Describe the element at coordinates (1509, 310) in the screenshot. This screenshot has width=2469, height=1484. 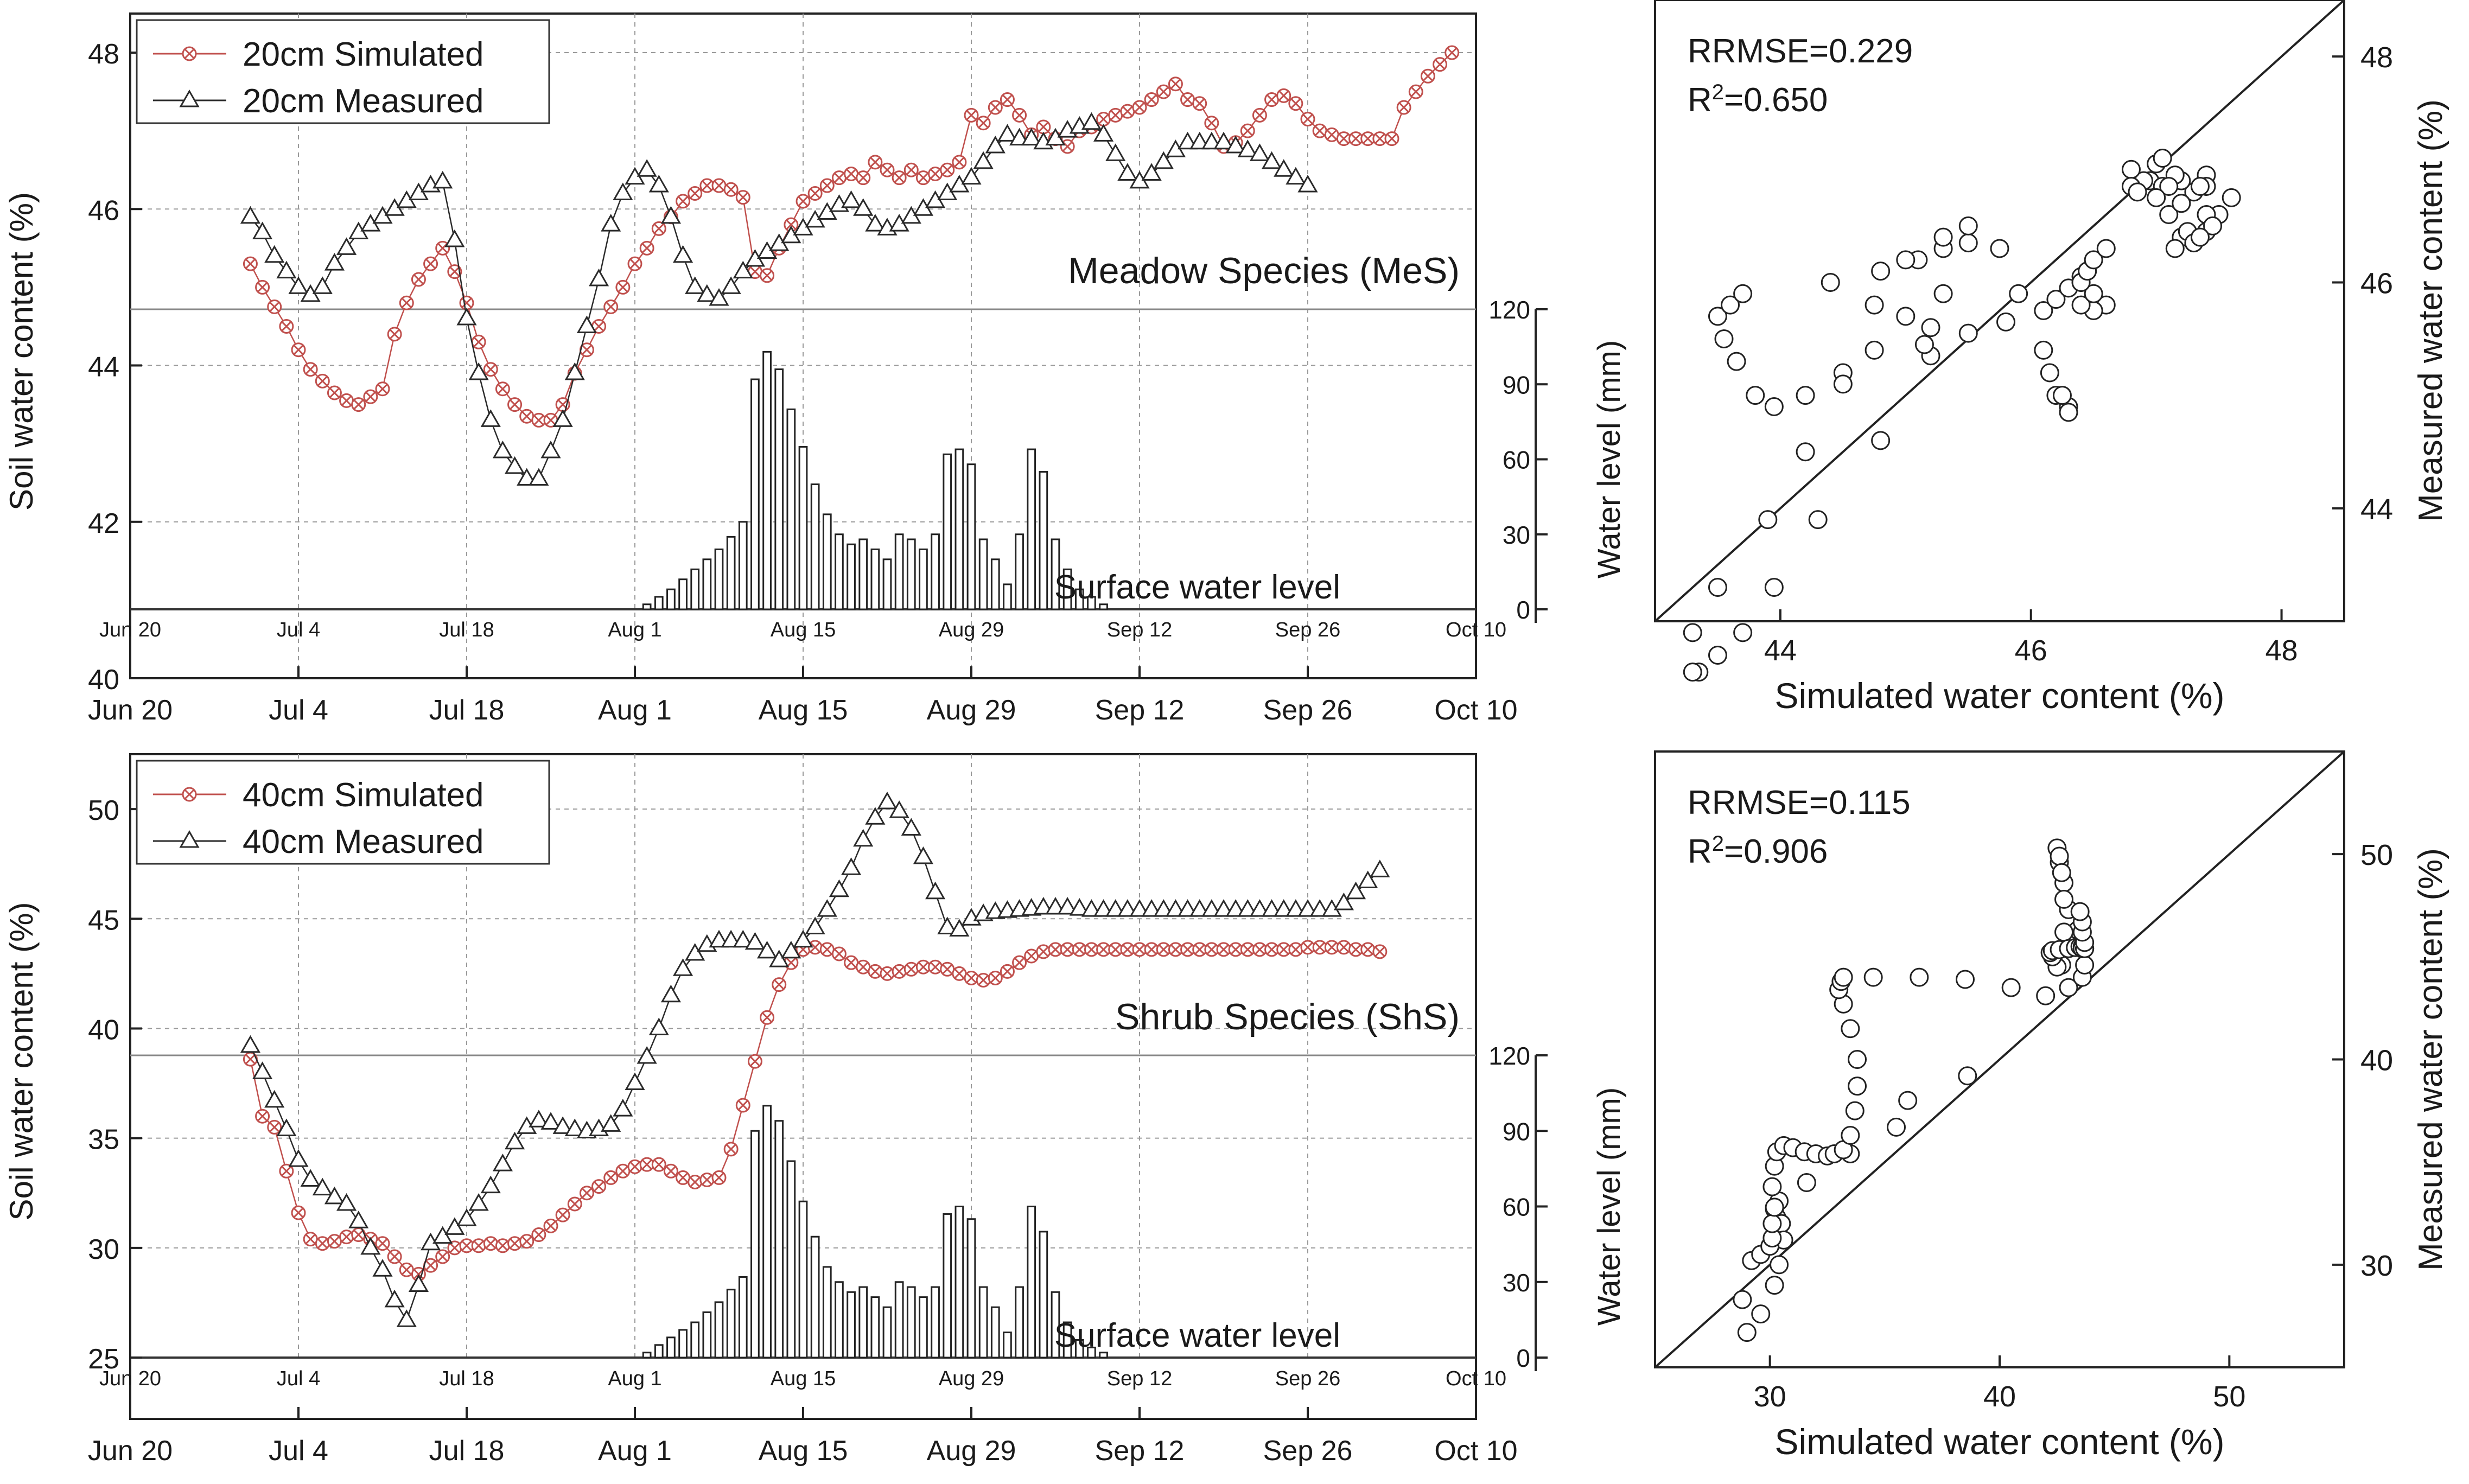
I see `water-tick-label: 120` at that location.